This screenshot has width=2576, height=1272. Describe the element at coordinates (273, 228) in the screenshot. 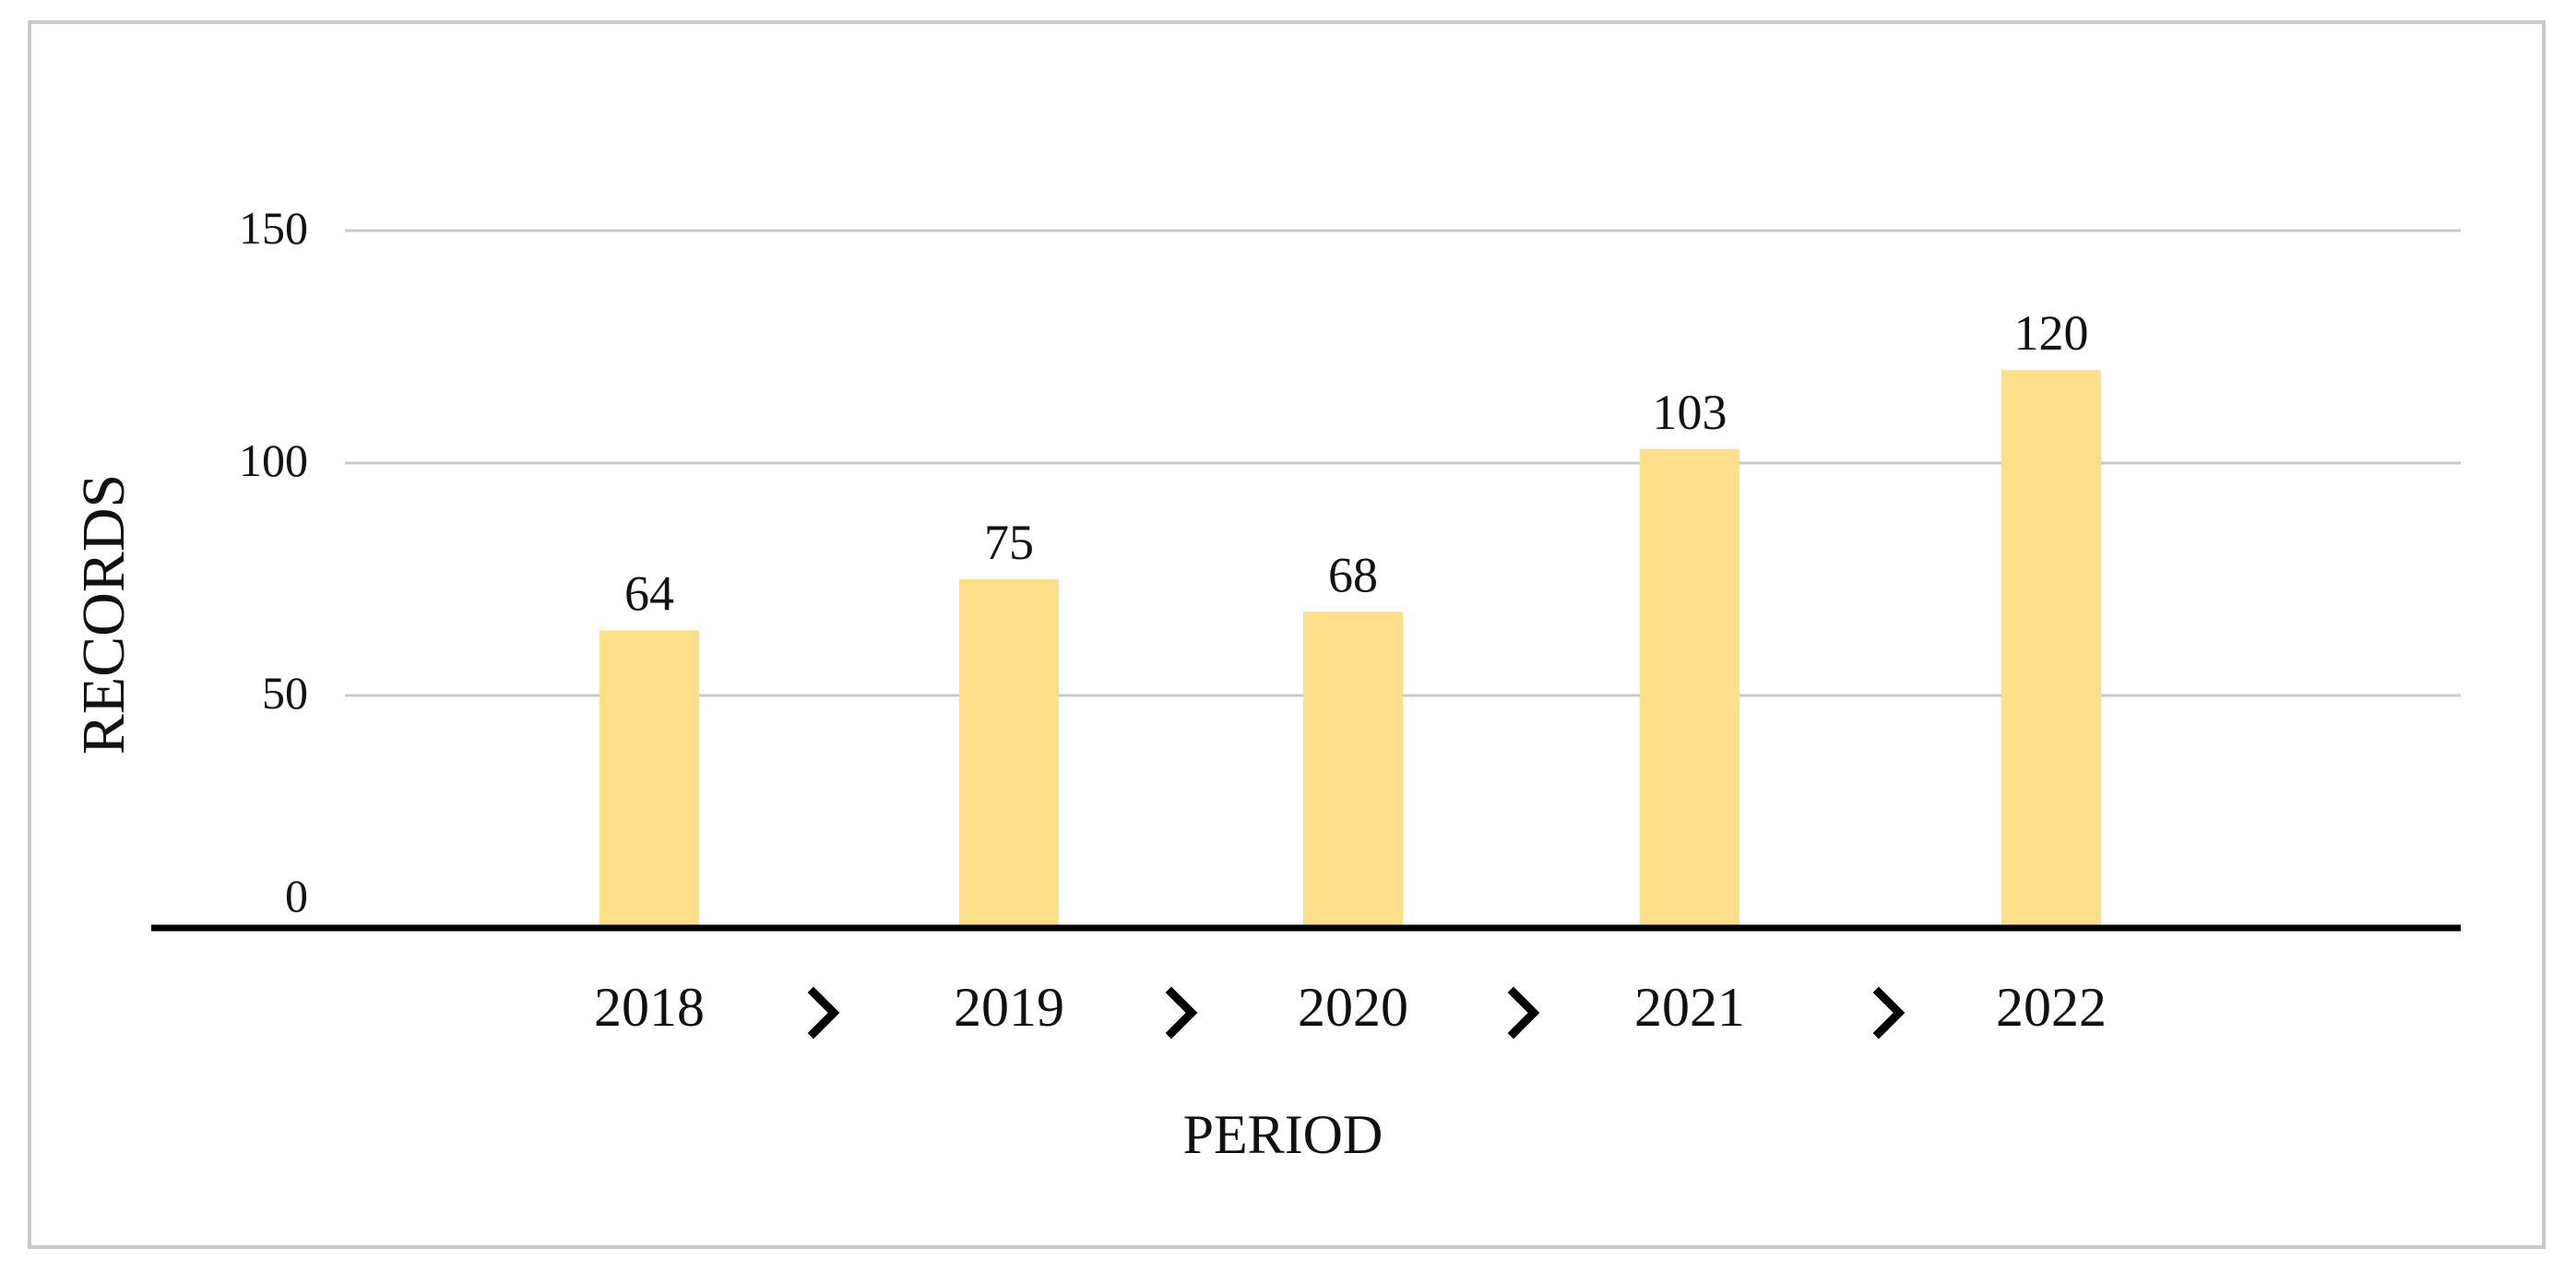

I see `y-tick-label: 150` at that location.